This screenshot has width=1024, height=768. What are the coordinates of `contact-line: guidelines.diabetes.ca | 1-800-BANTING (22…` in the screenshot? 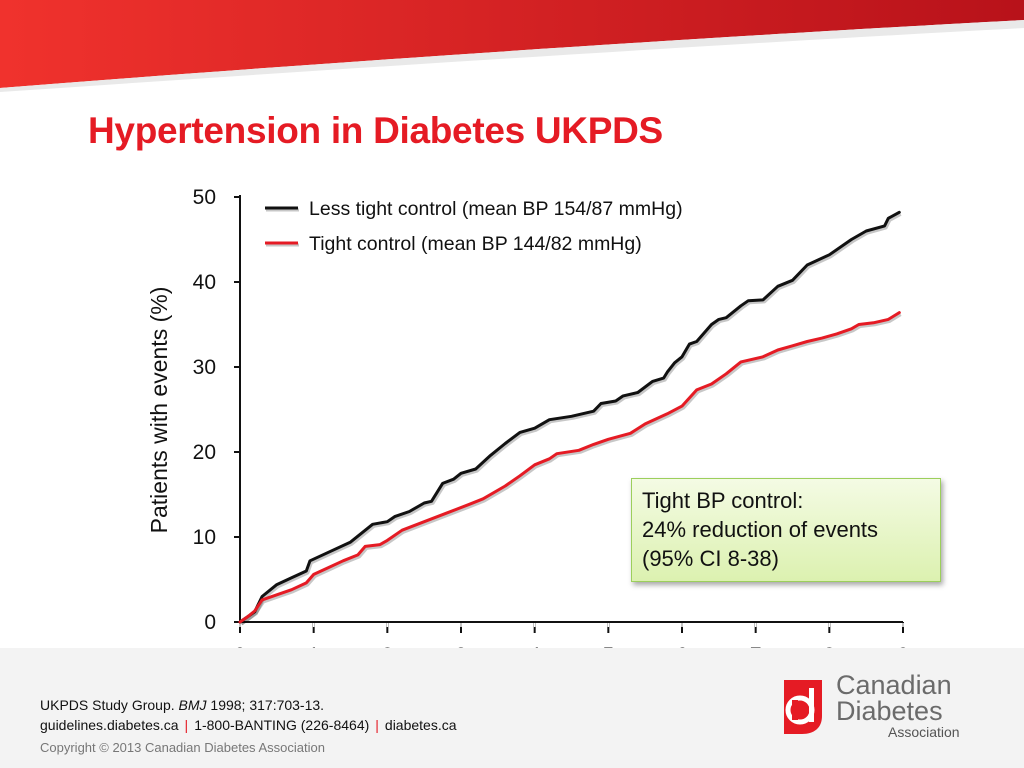 It's located at (248, 725).